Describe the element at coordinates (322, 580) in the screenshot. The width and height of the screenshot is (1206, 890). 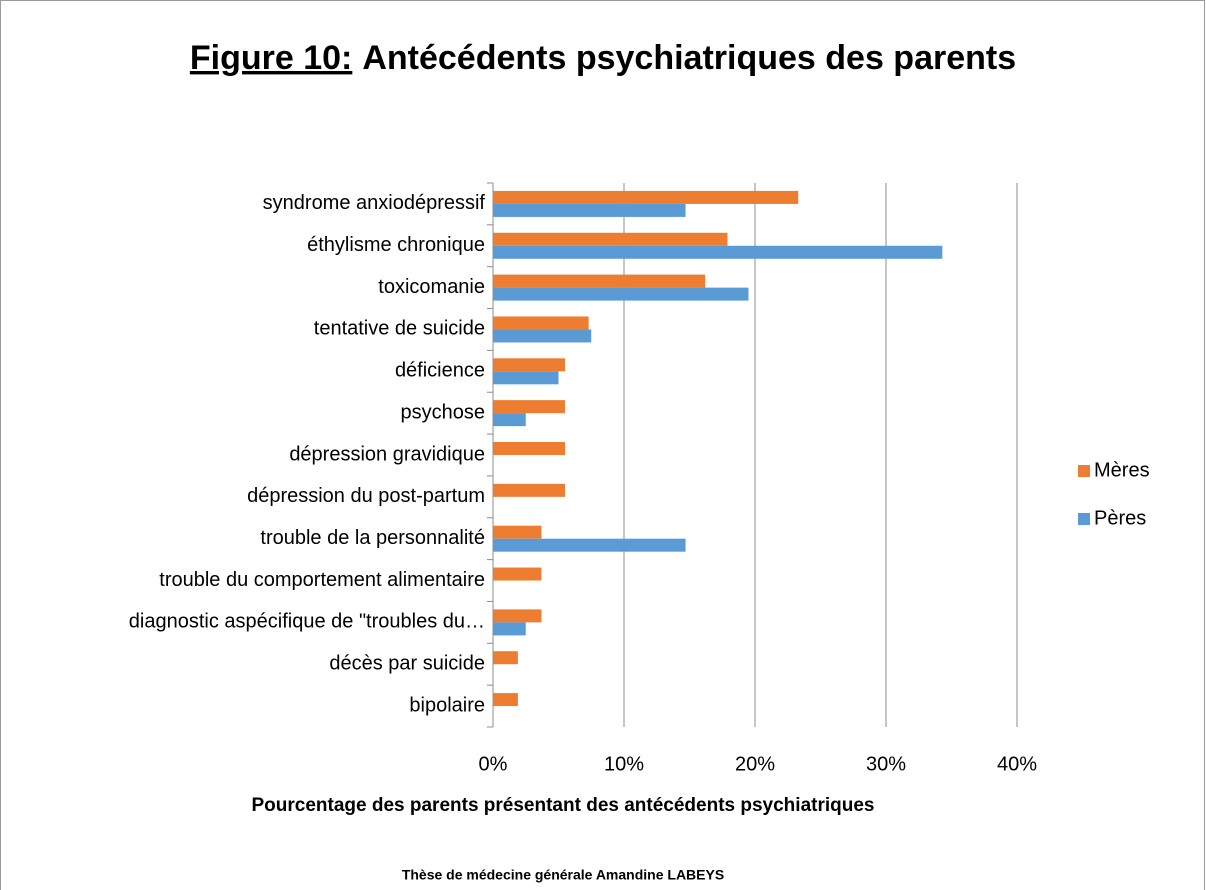
I see `y-tick-label: trouble du comportement alimentaire` at that location.